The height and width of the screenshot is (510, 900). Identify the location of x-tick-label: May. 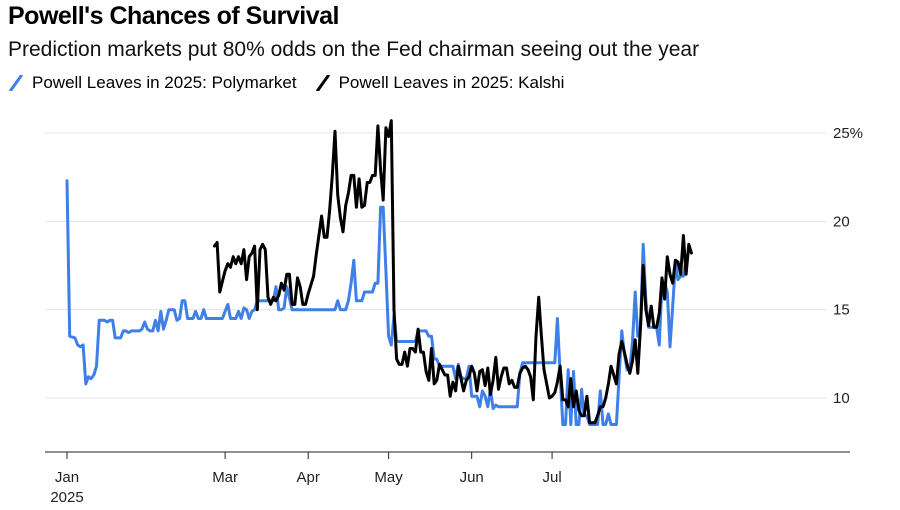
(388, 477).